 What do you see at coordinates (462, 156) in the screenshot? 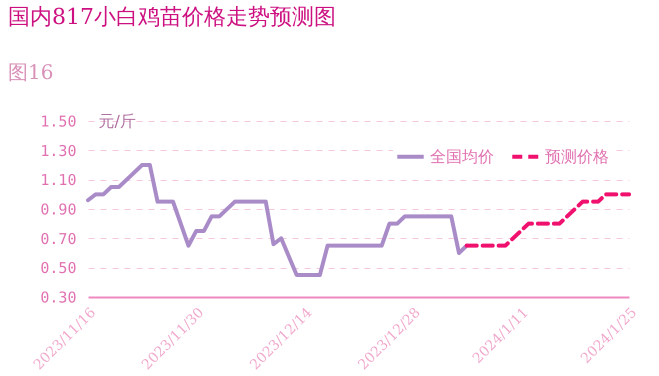
I see `legend-label: 全国均价` at bounding box center [462, 156].